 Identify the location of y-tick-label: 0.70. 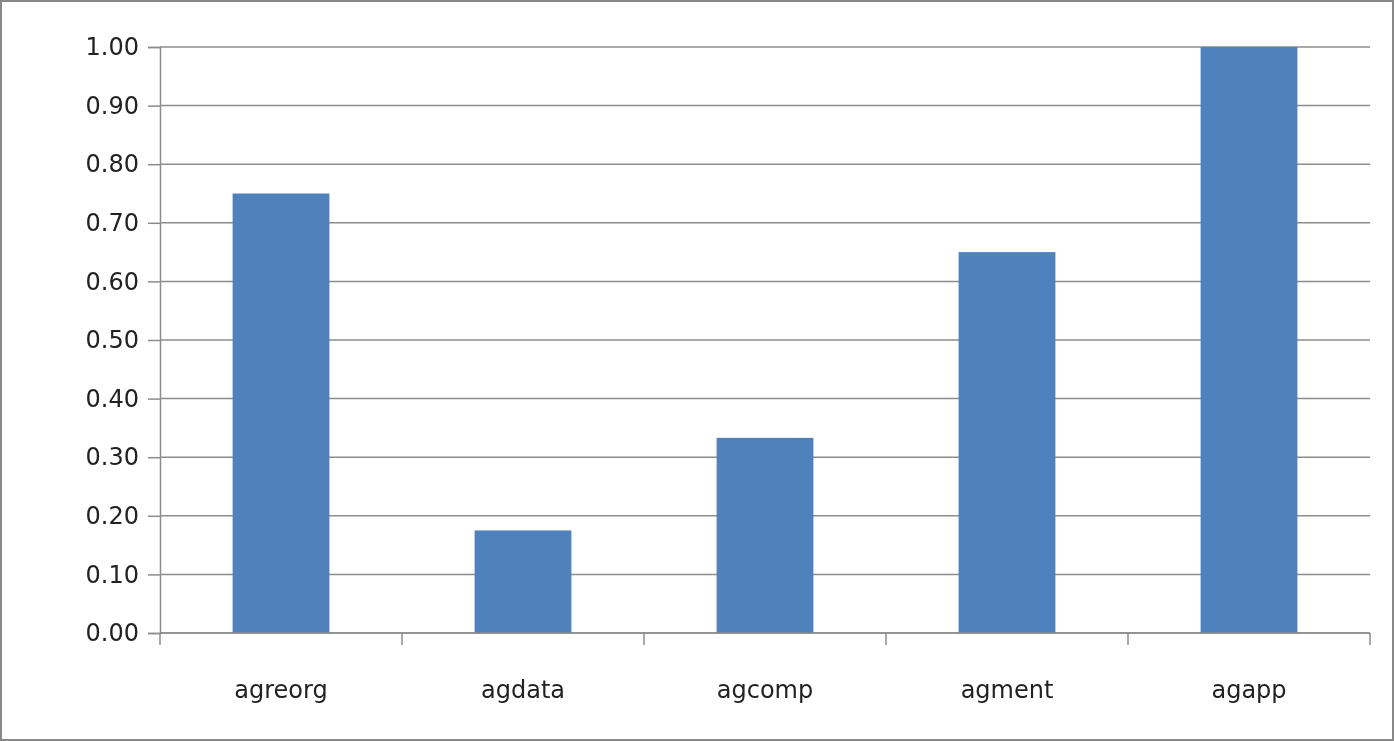
(112, 222).